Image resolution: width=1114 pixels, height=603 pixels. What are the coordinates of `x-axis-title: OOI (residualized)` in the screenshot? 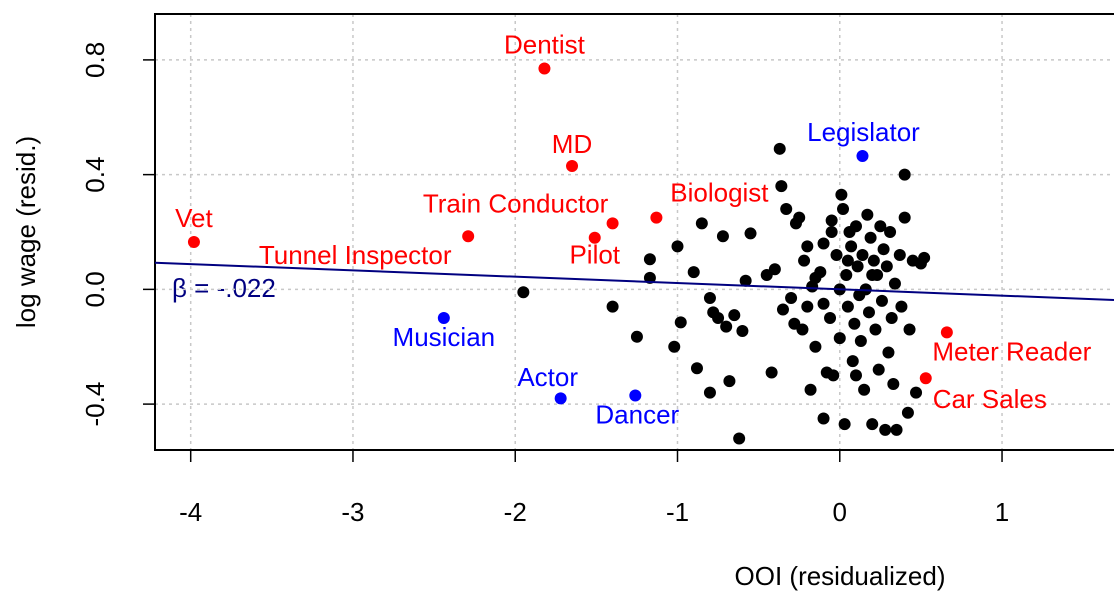 It's located at (840, 576).